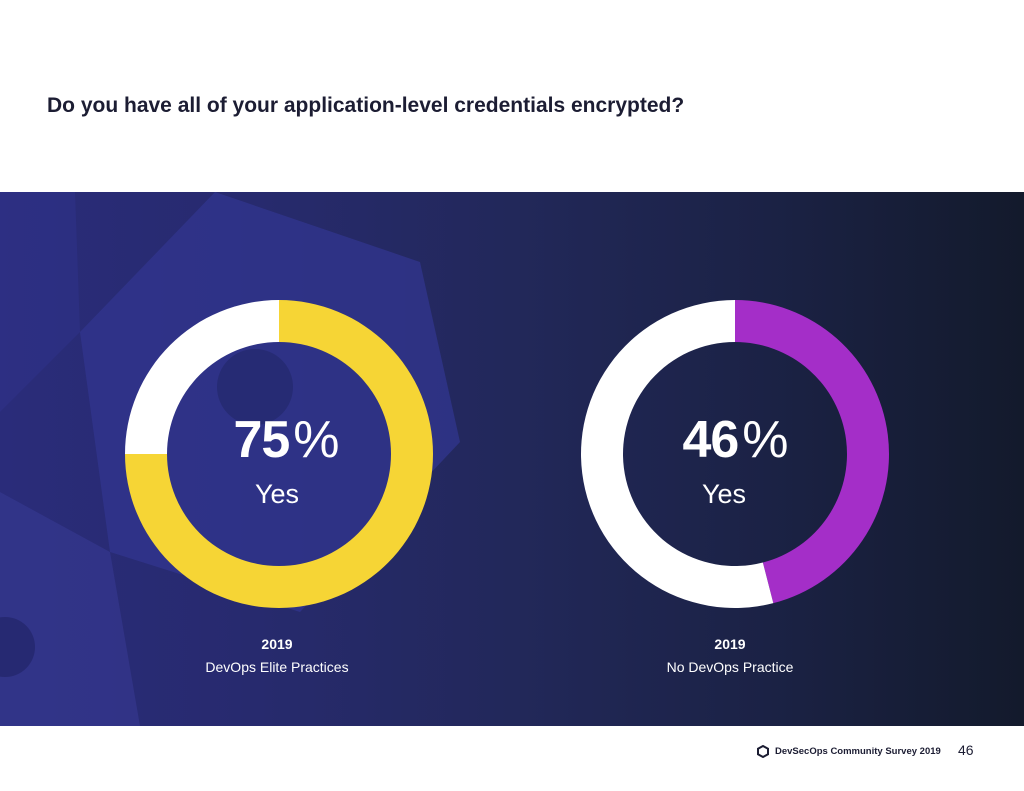 This screenshot has height=791, width=1024. I want to click on donut-slice-yes, so click(812, 452).